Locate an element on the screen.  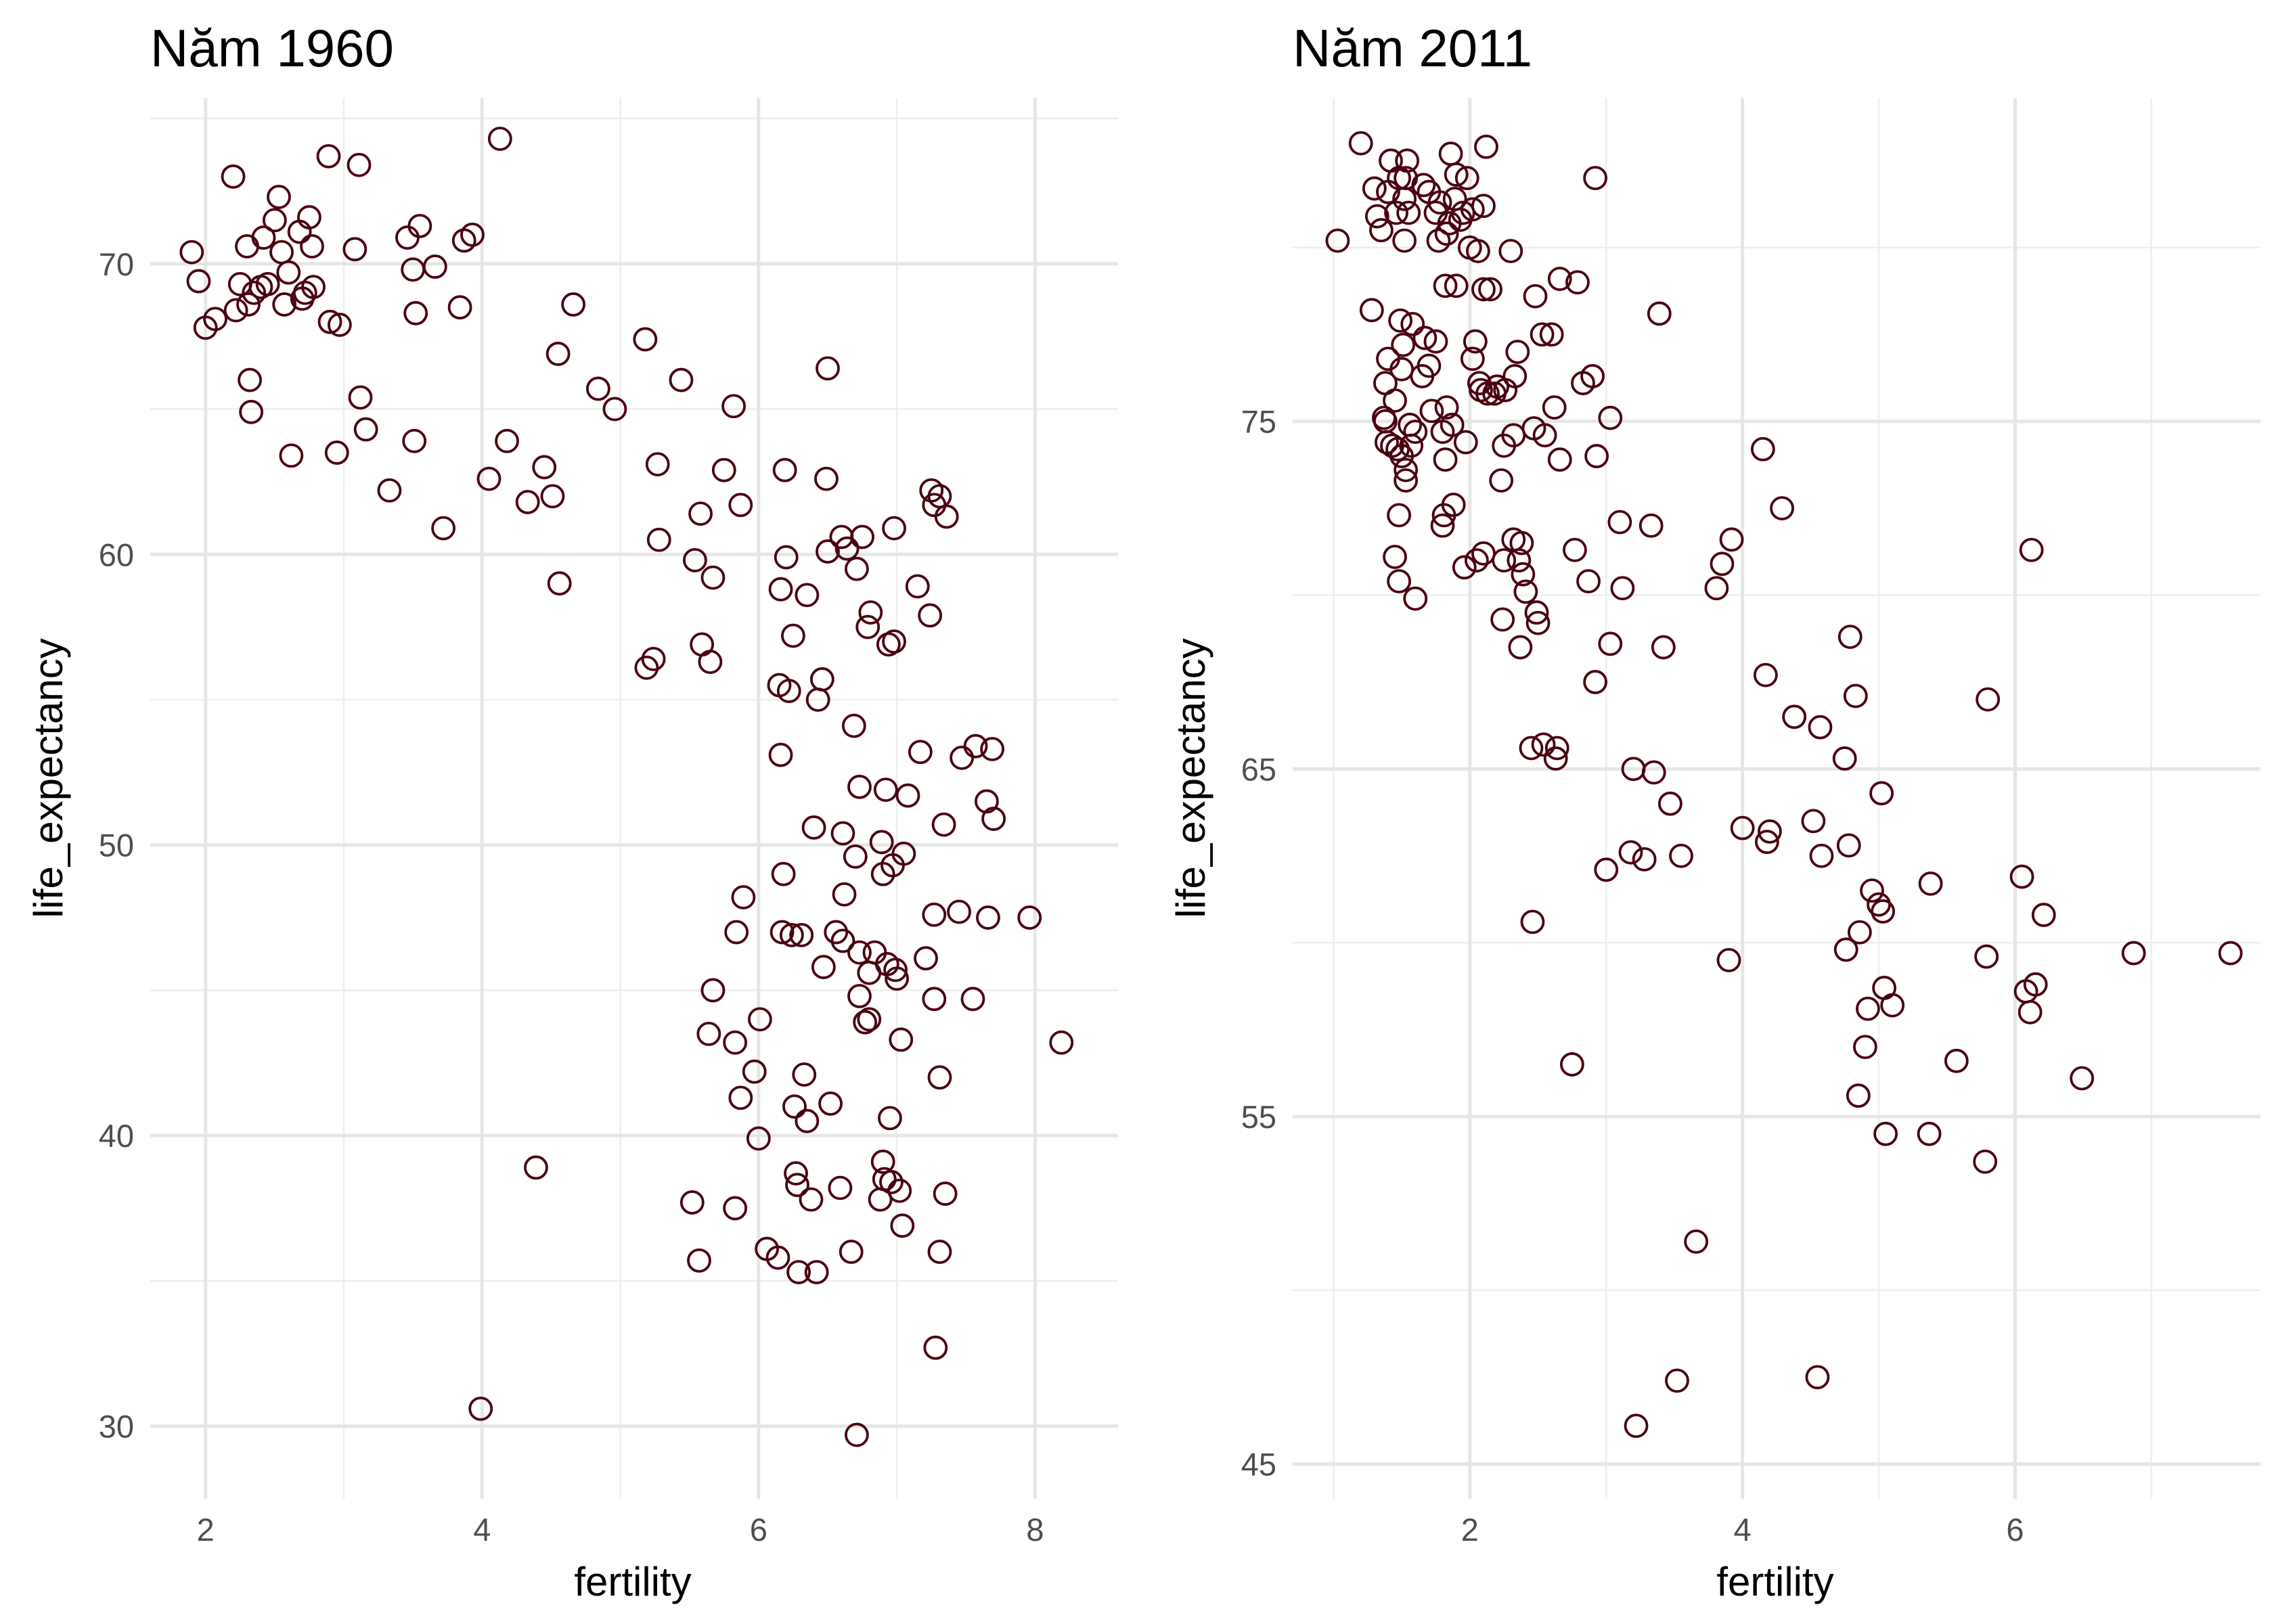
x-tick-label: 8 is located at coordinates (1035, 1530).